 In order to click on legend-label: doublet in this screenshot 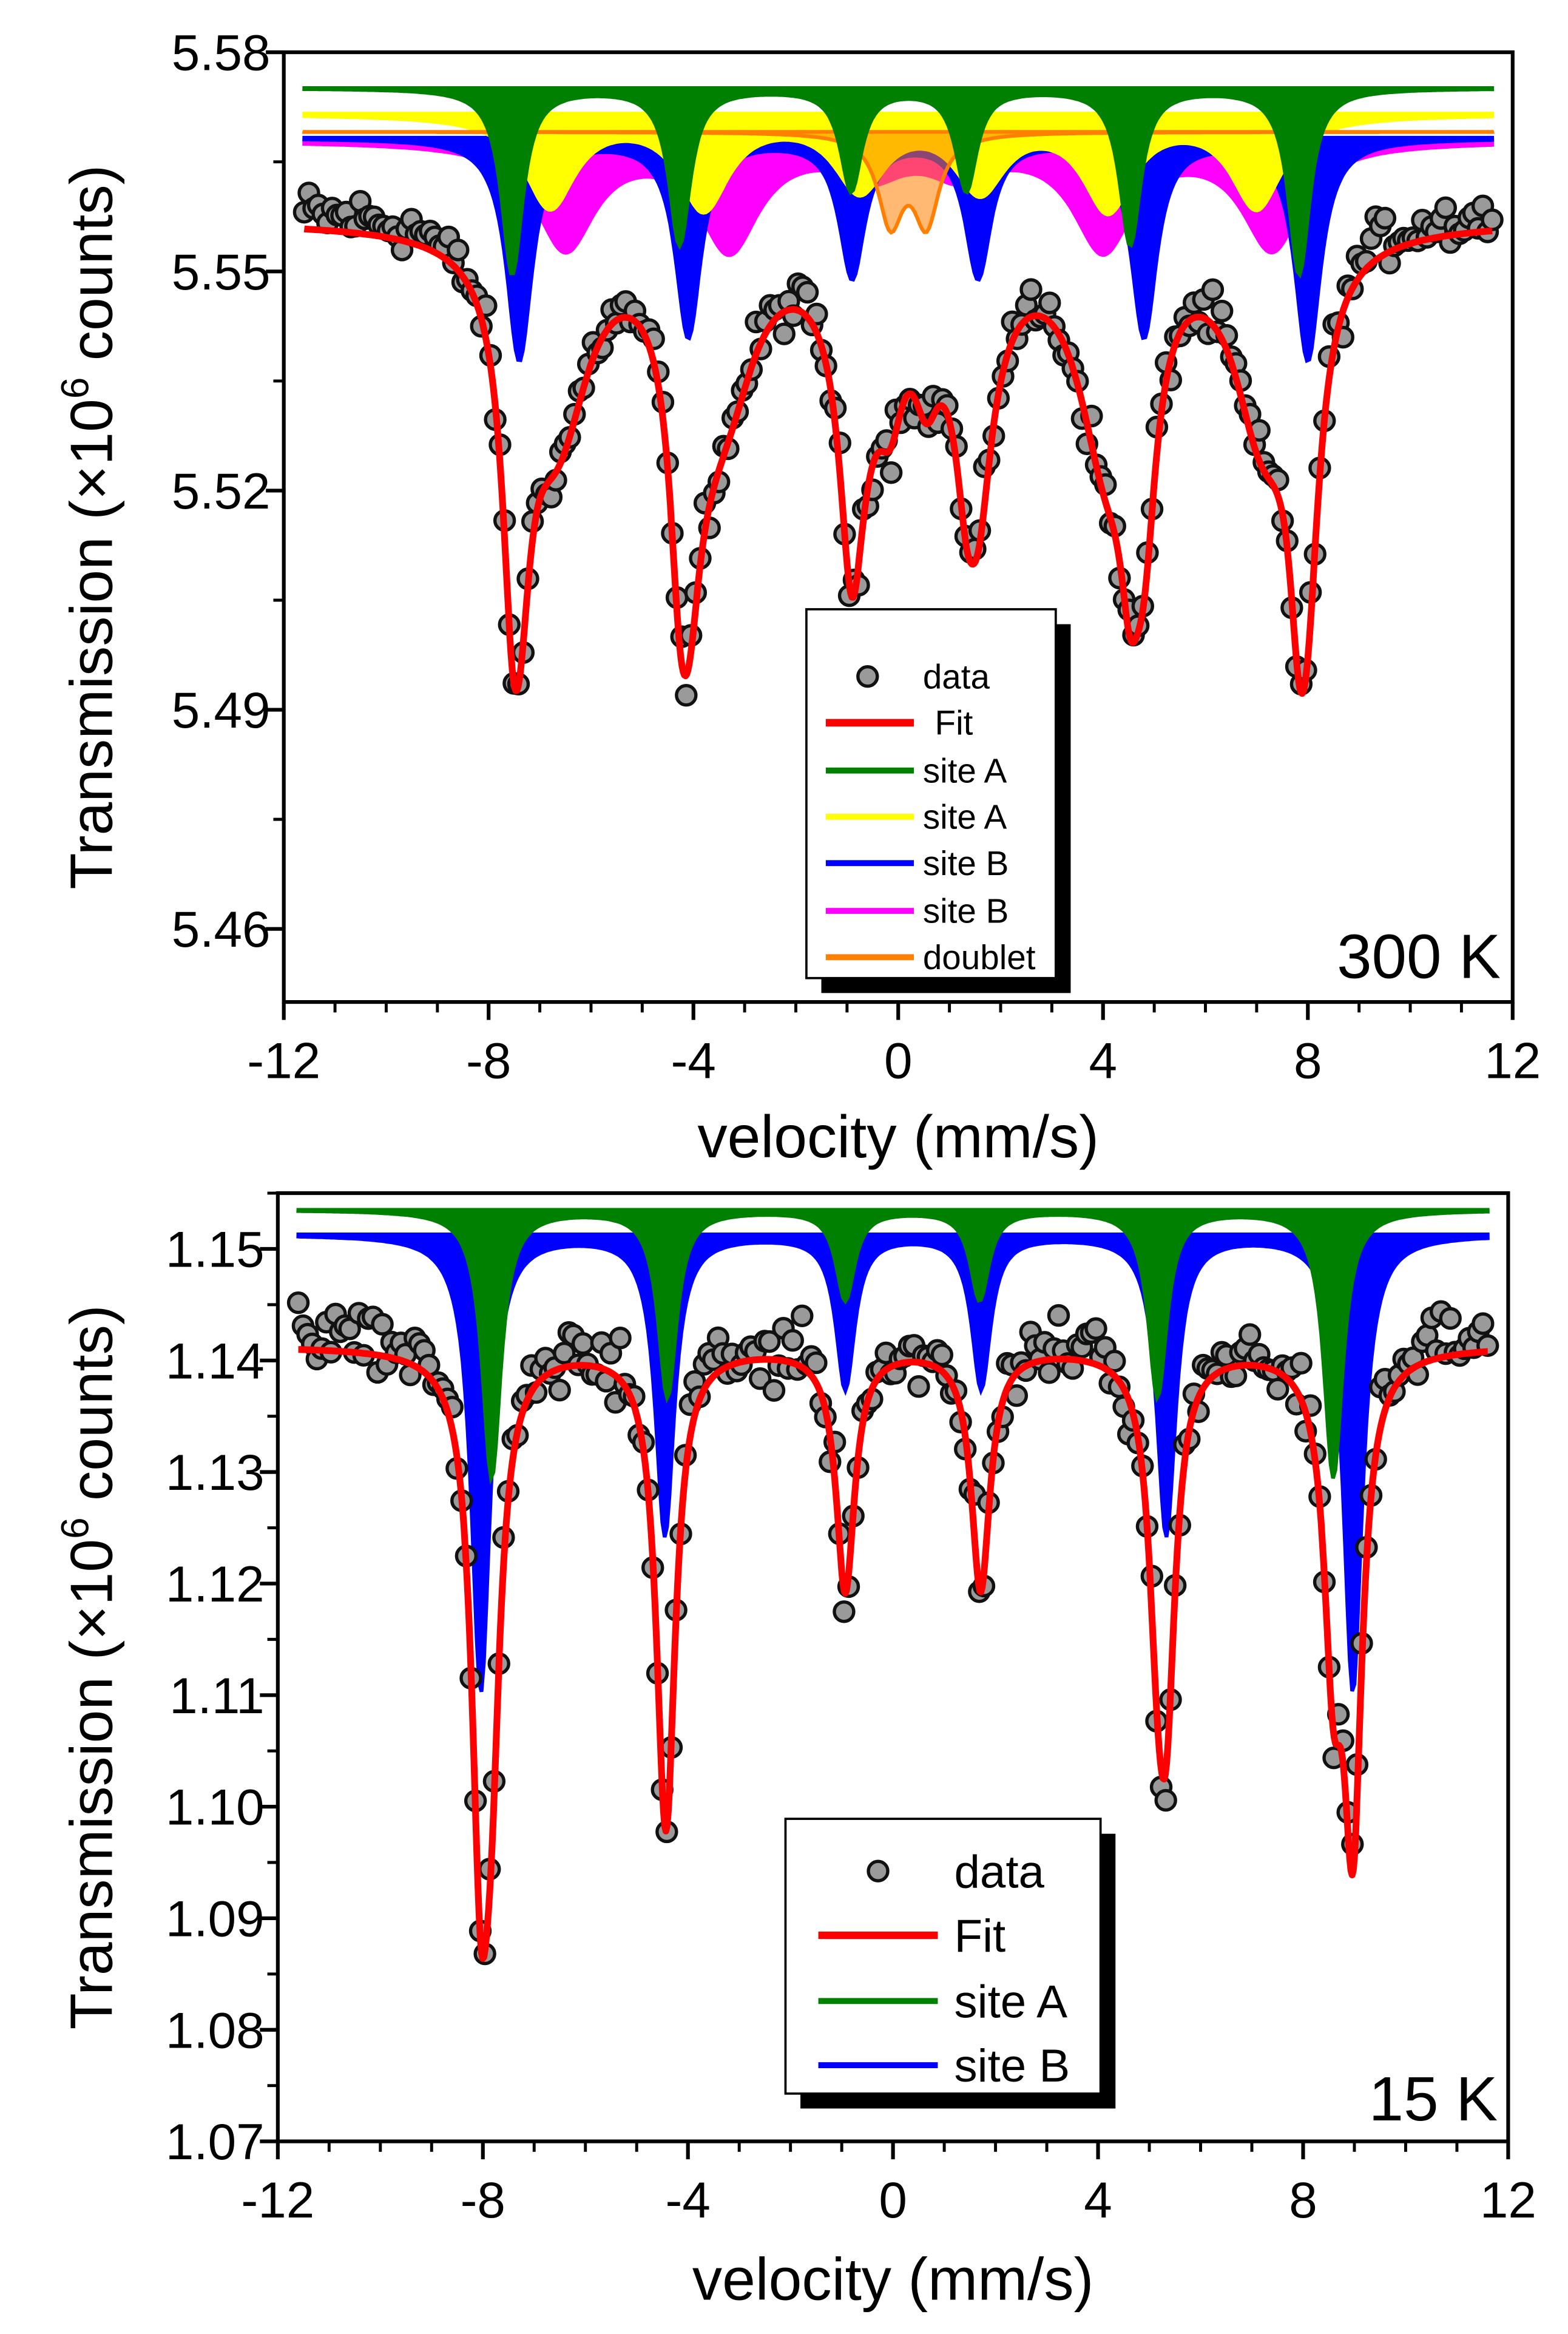, I will do `click(980, 957)`.